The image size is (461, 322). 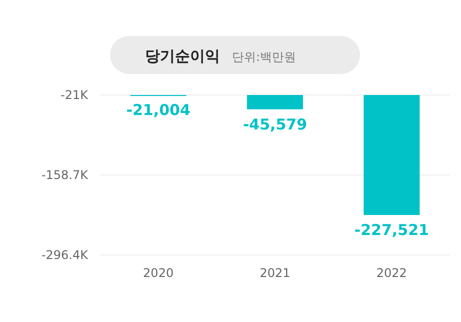 What do you see at coordinates (391, 229) in the screenshot?
I see `data-label: -227,521` at bounding box center [391, 229].